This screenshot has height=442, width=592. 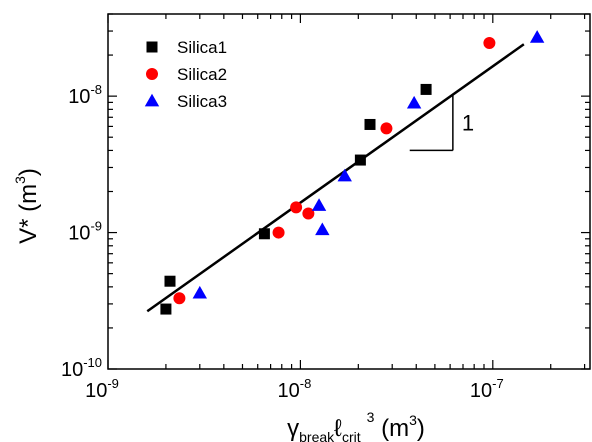 What do you see at coordinates (317, 435) in the screenshot?
I see `x-axis-title-sub-break: break` at bounding box center [317, 435].